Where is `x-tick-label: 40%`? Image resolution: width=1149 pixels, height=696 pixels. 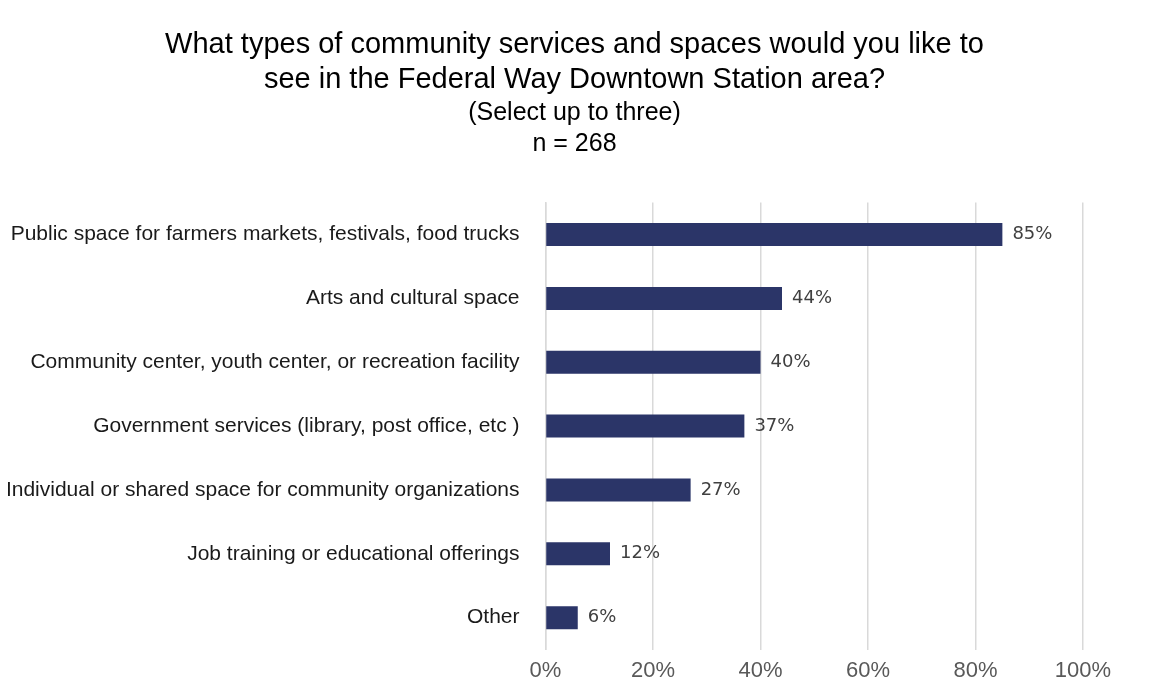
x-tick-label: 40% is located at coordinates (760, 669).